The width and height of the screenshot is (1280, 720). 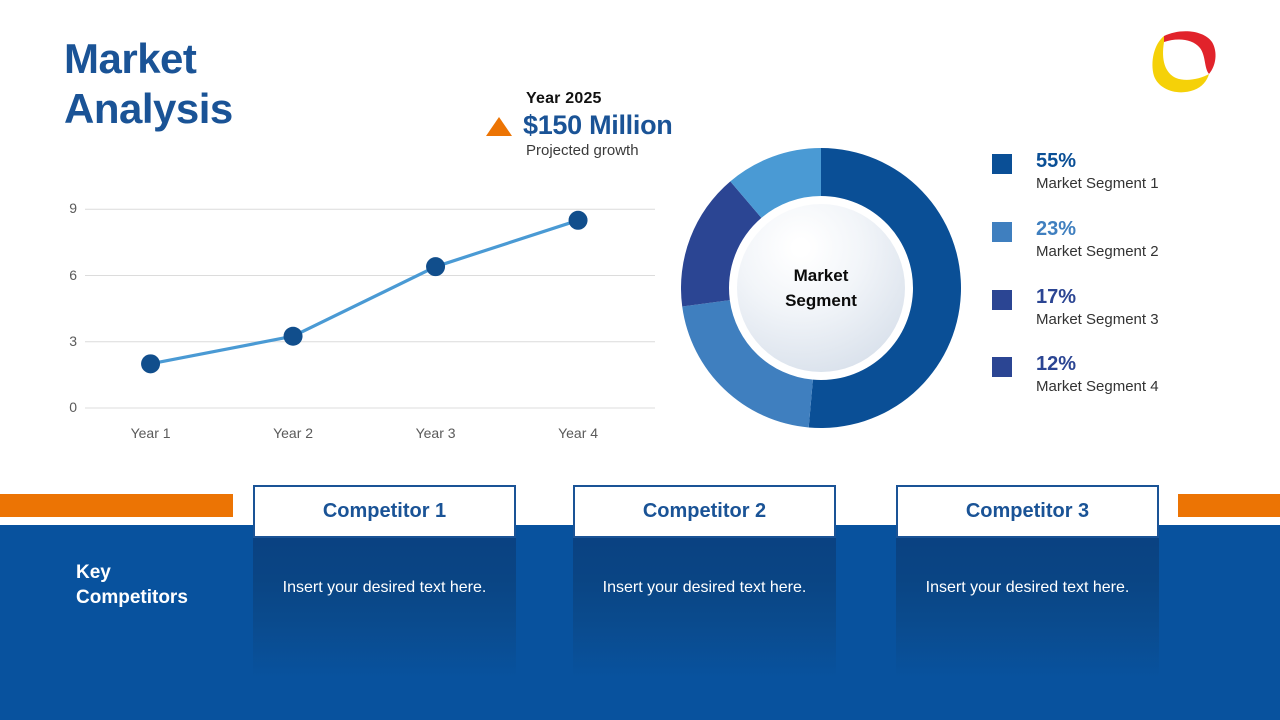 What do you see at coordinates (499, 126) in the screenshot?
I see `triangle-up-icon` at bounding box center [499, 126].